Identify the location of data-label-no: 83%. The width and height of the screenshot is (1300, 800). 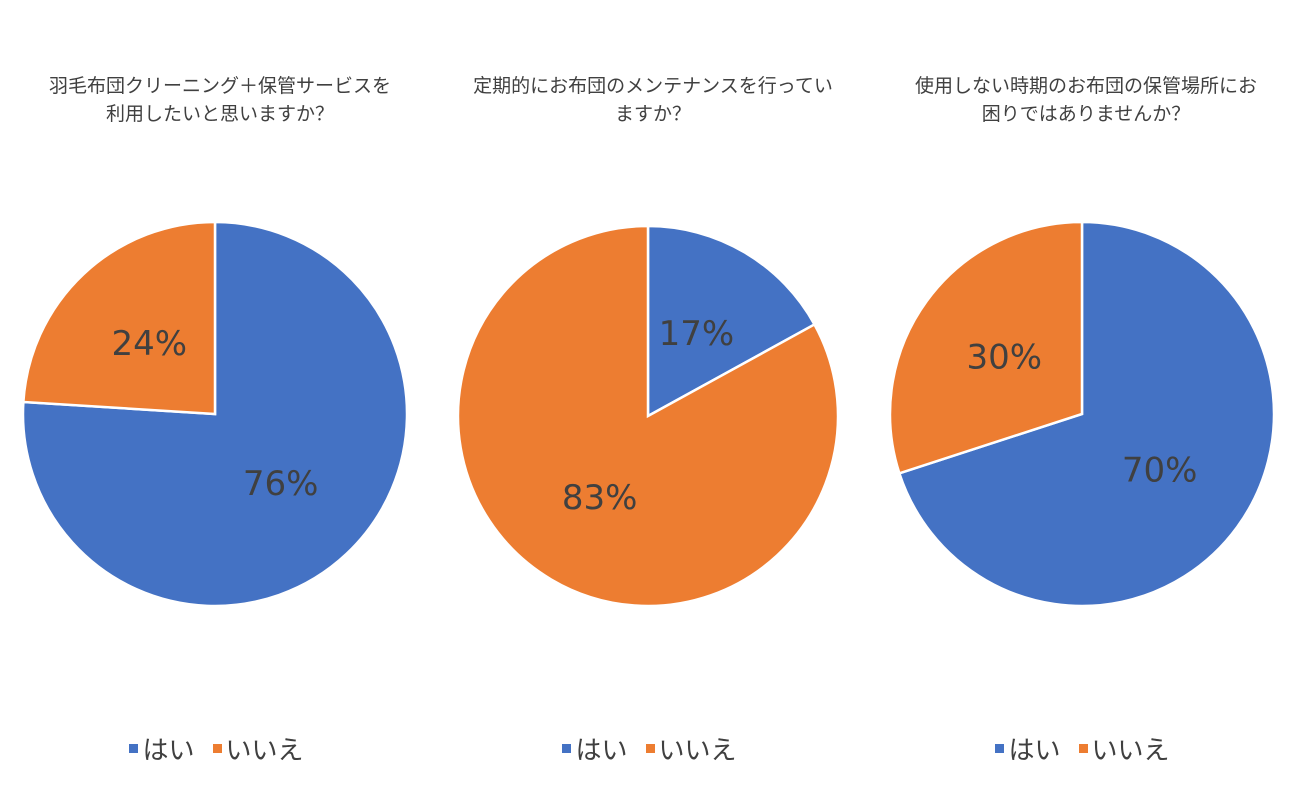
(600, 498).